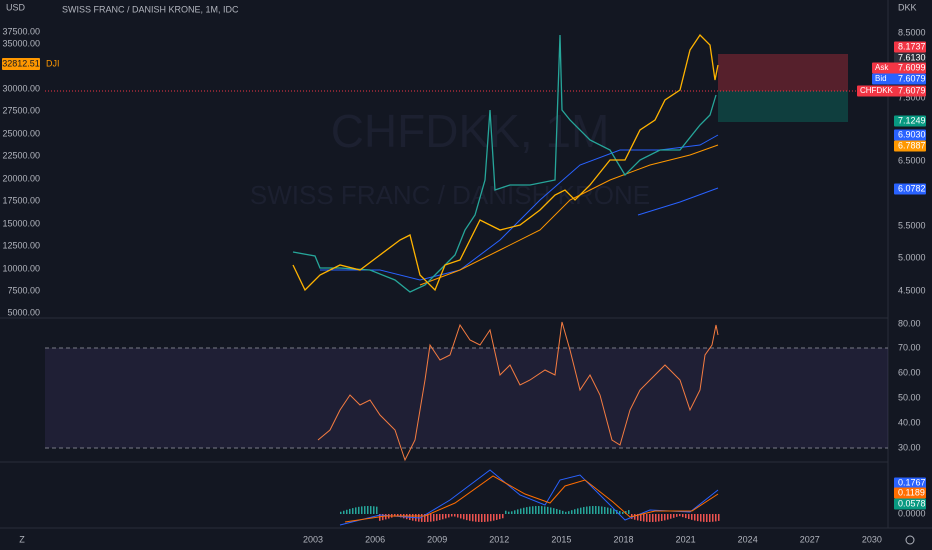  I want to click on time-axis-label: 2003, so click(313, 539).